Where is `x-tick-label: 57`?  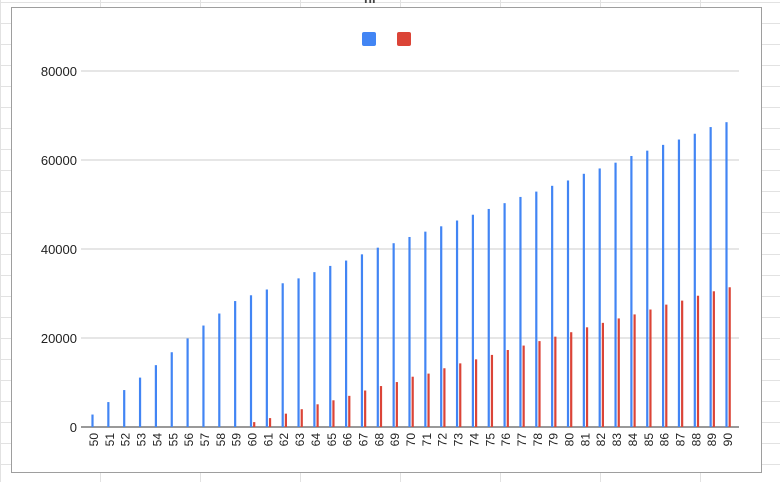
x-tick-label: 57 is located at coordinates (205, 440).